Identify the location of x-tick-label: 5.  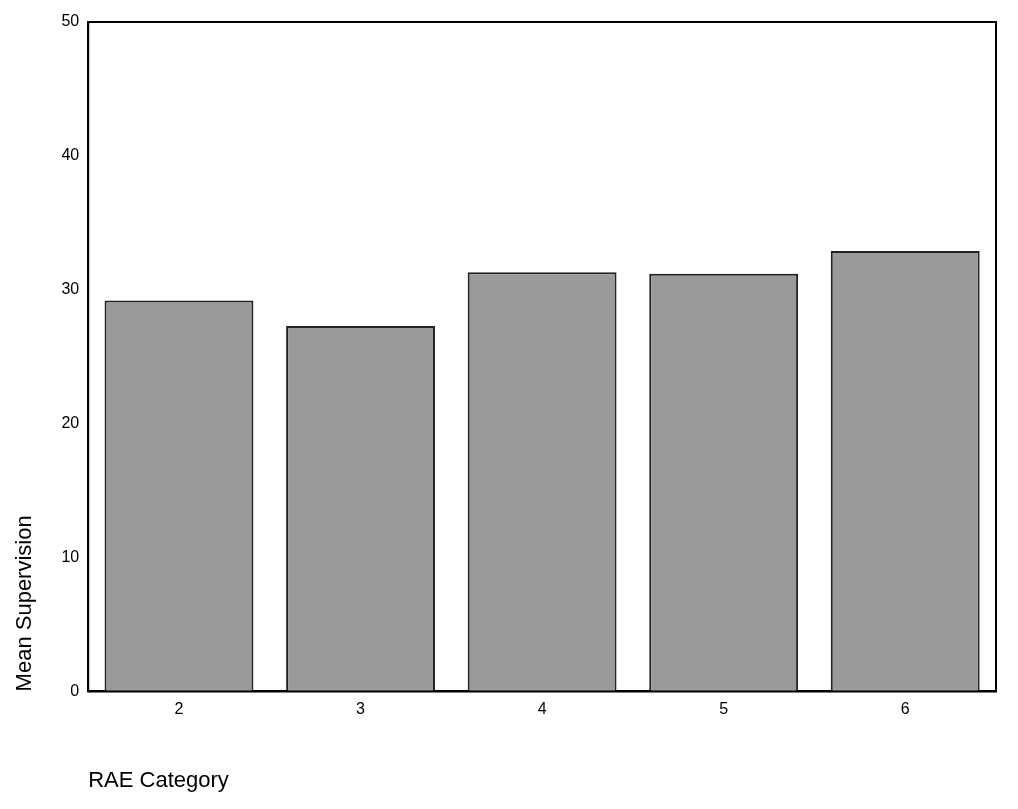
(724, 709).